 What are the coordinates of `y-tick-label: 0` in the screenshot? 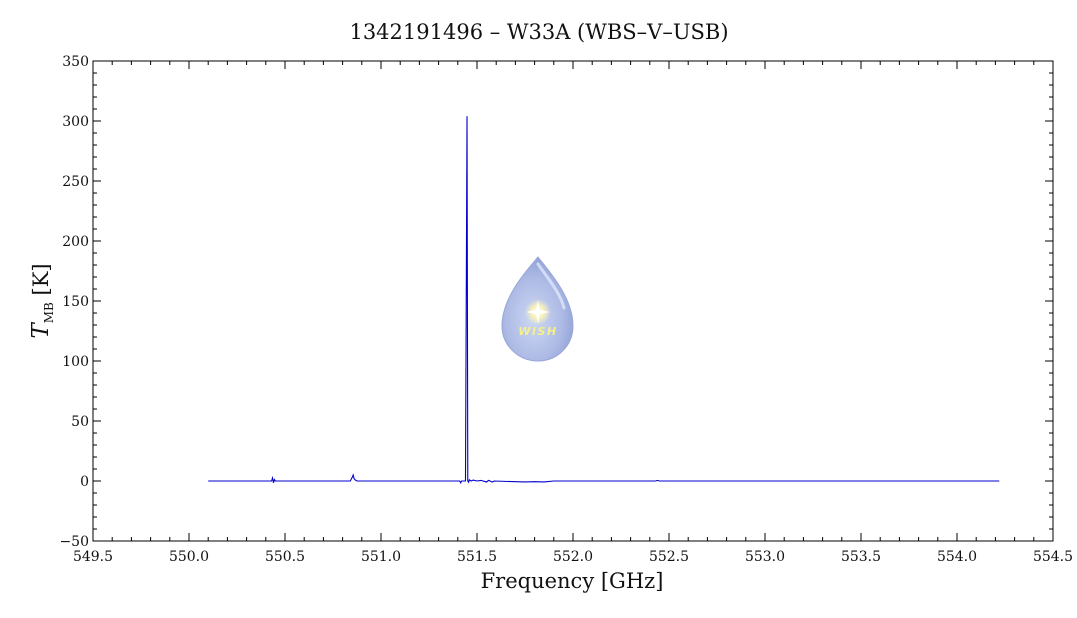 It's located at (84, 482).